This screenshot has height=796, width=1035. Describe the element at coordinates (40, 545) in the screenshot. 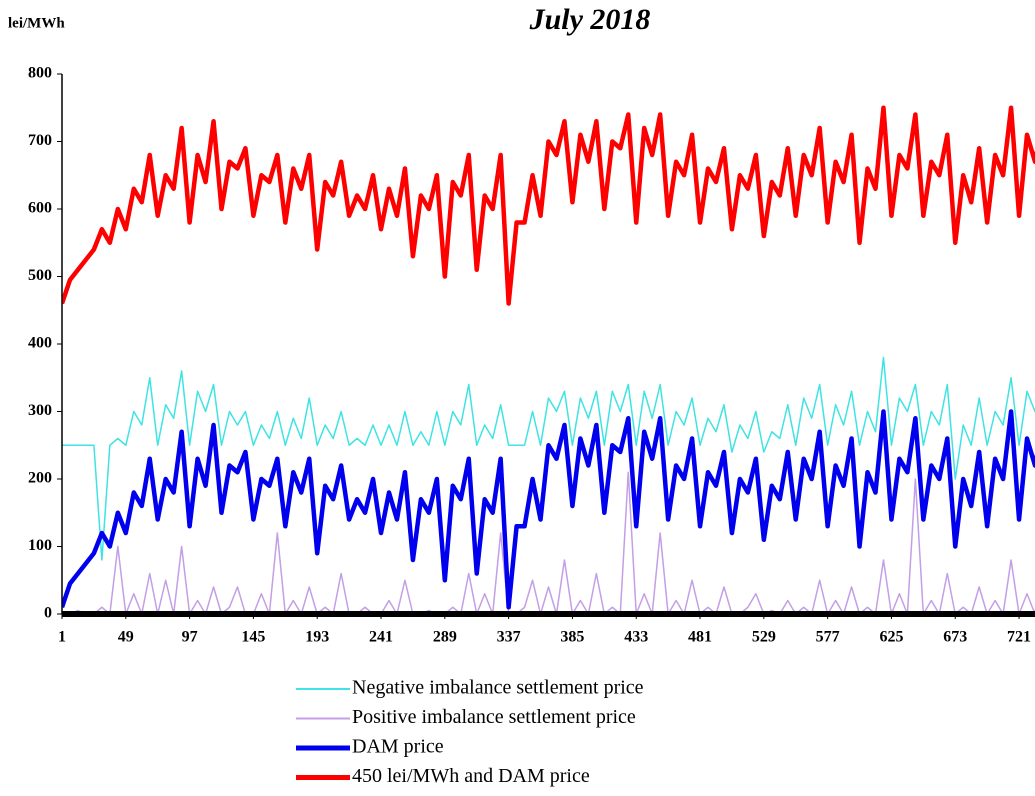

I see `y-tick-label: 100` at that location.